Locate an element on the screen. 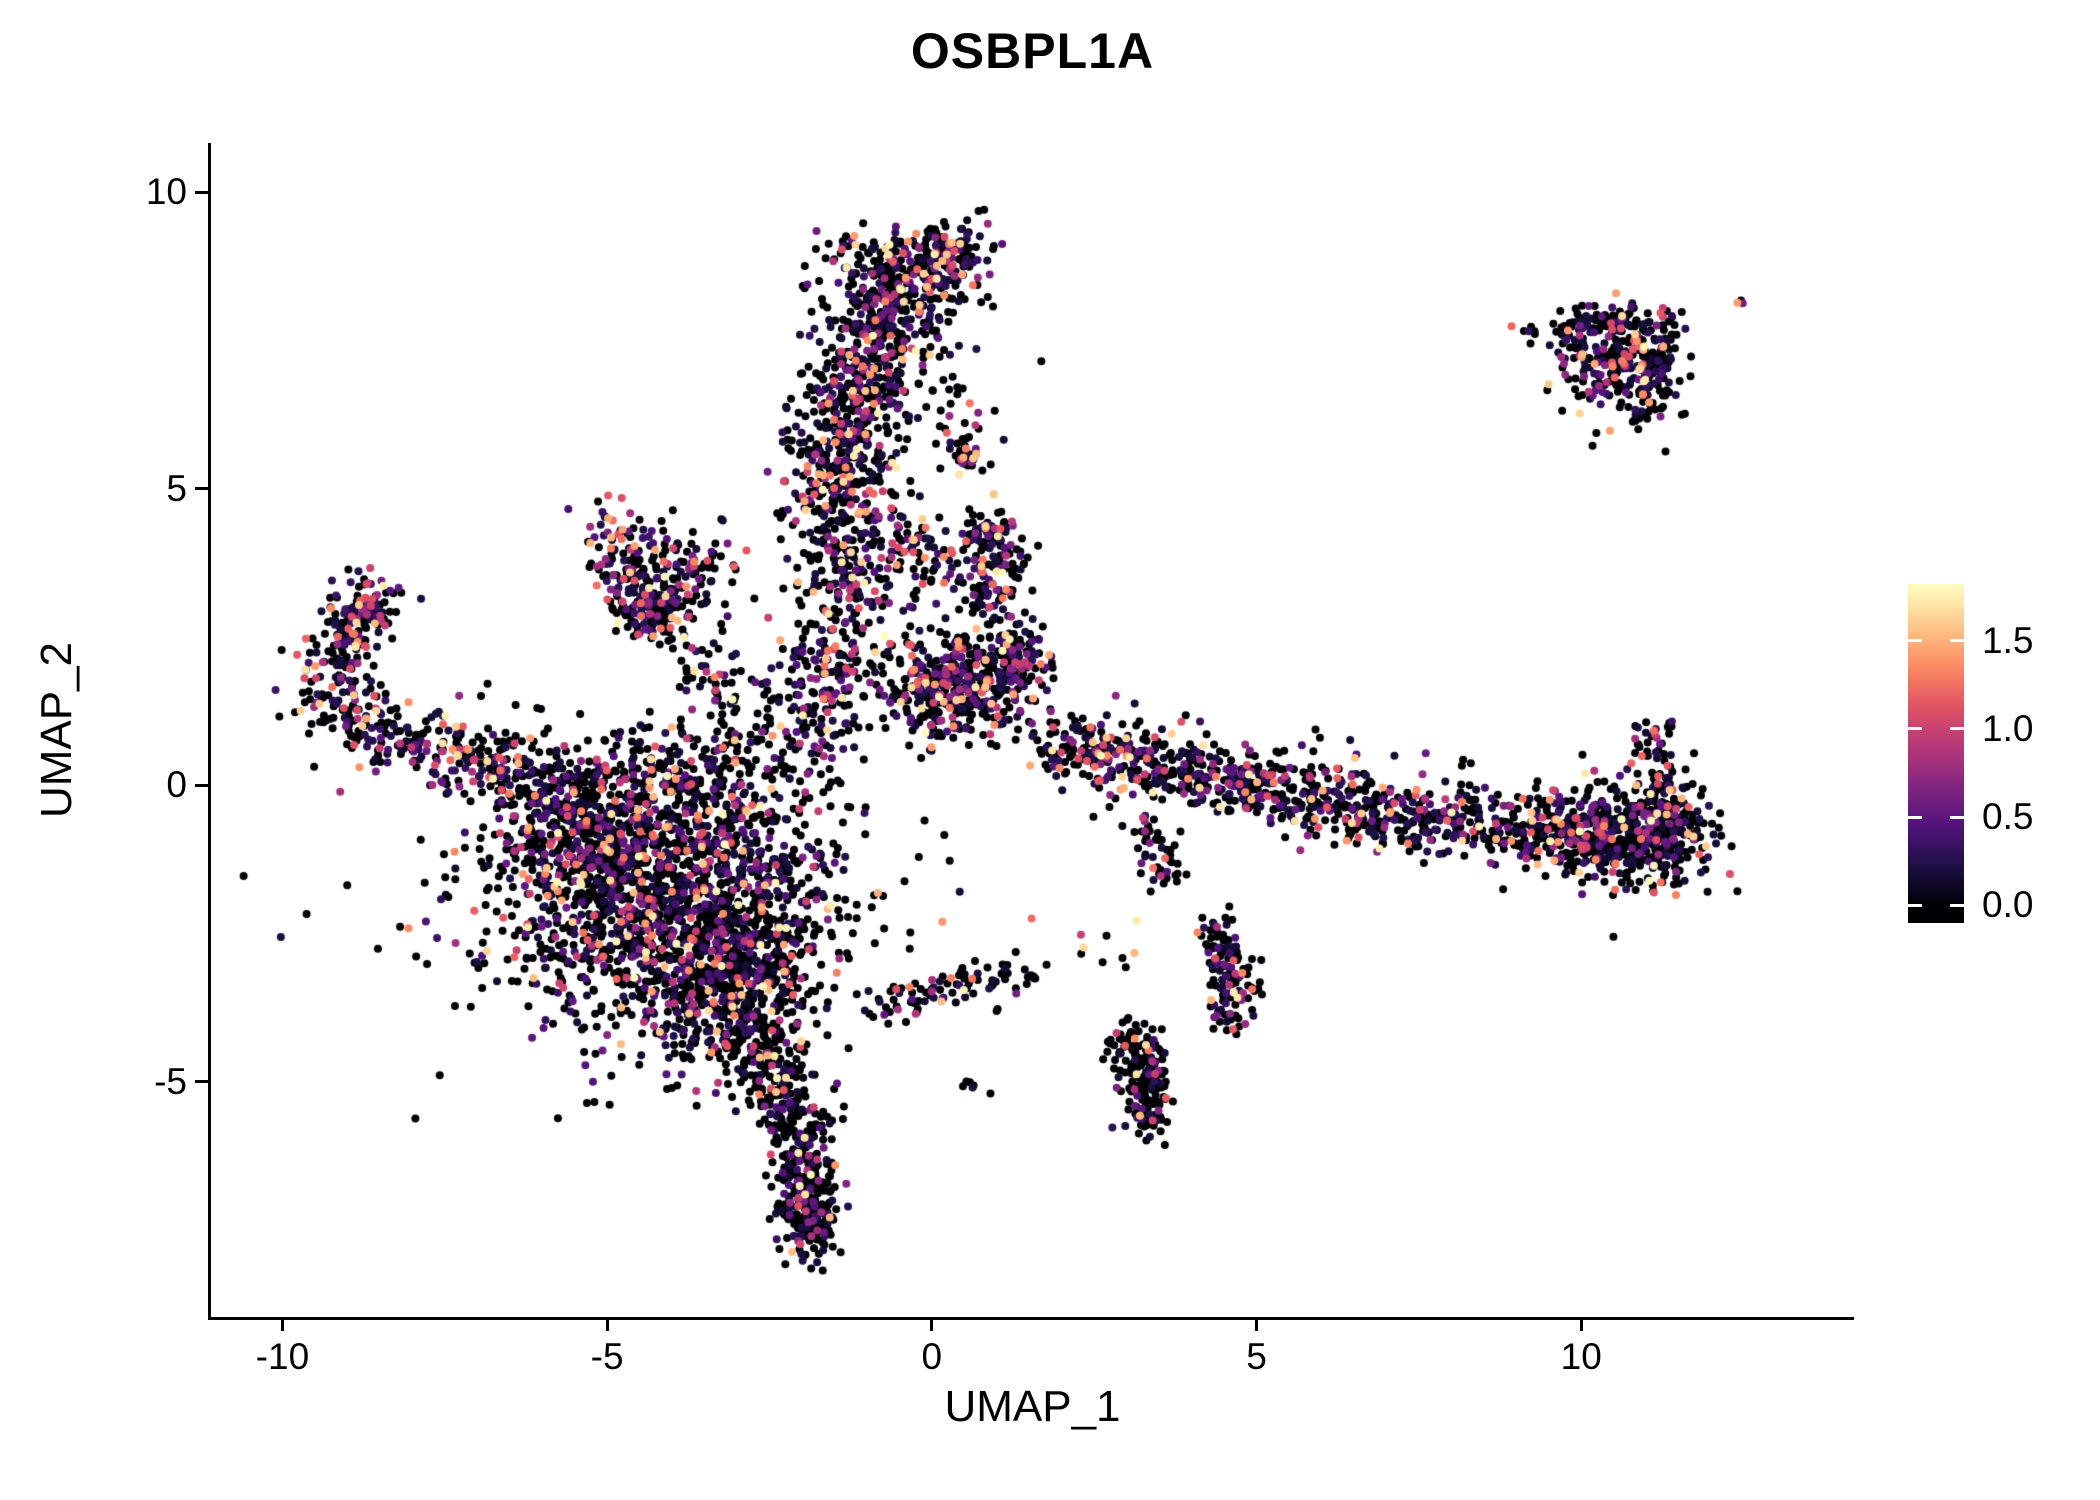 This screenshot has width=2100, height=1500. colorbar is located at coordinates (1936, 753).